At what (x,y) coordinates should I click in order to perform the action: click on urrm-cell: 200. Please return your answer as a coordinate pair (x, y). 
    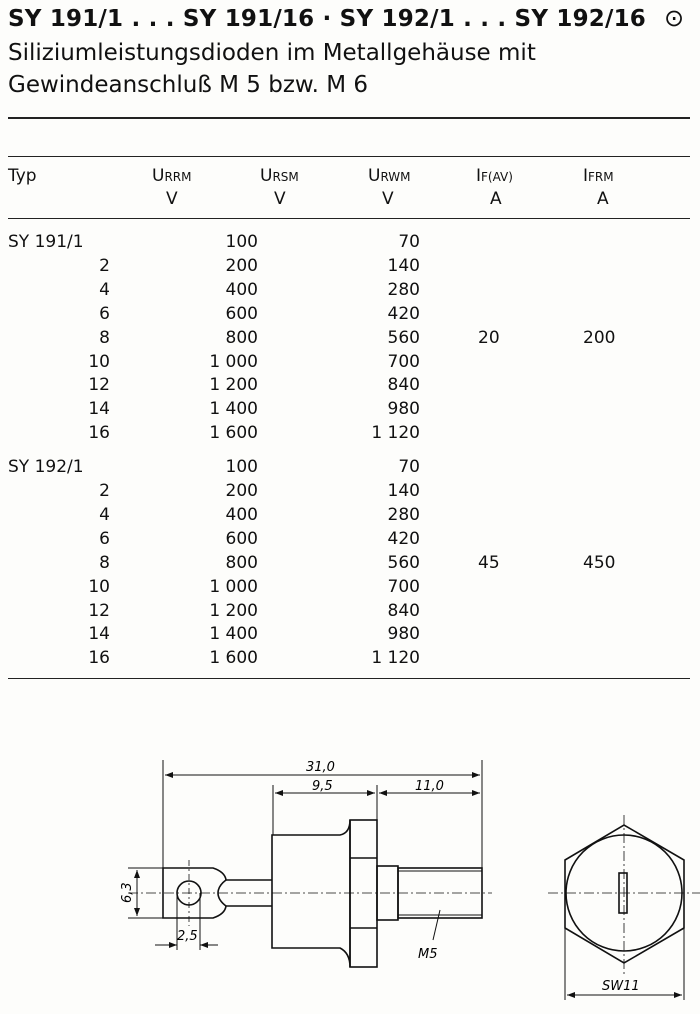
    Looking at the image, I should click on (241, 491).